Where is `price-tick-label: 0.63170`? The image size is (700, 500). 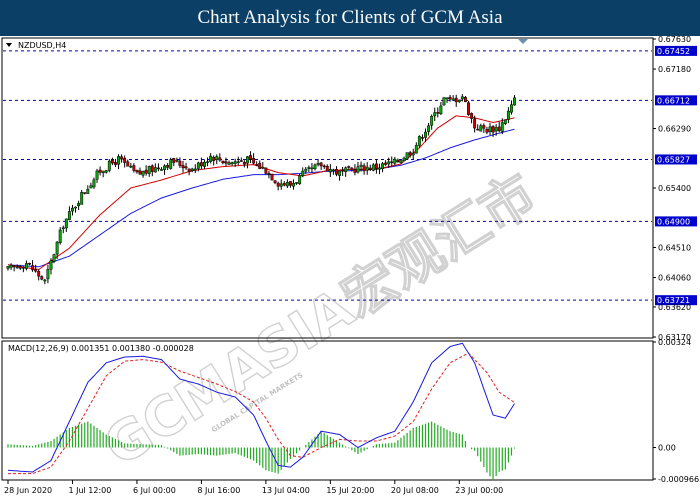 price-tick-label: 0.63170 is located at coordinates (674, 337).